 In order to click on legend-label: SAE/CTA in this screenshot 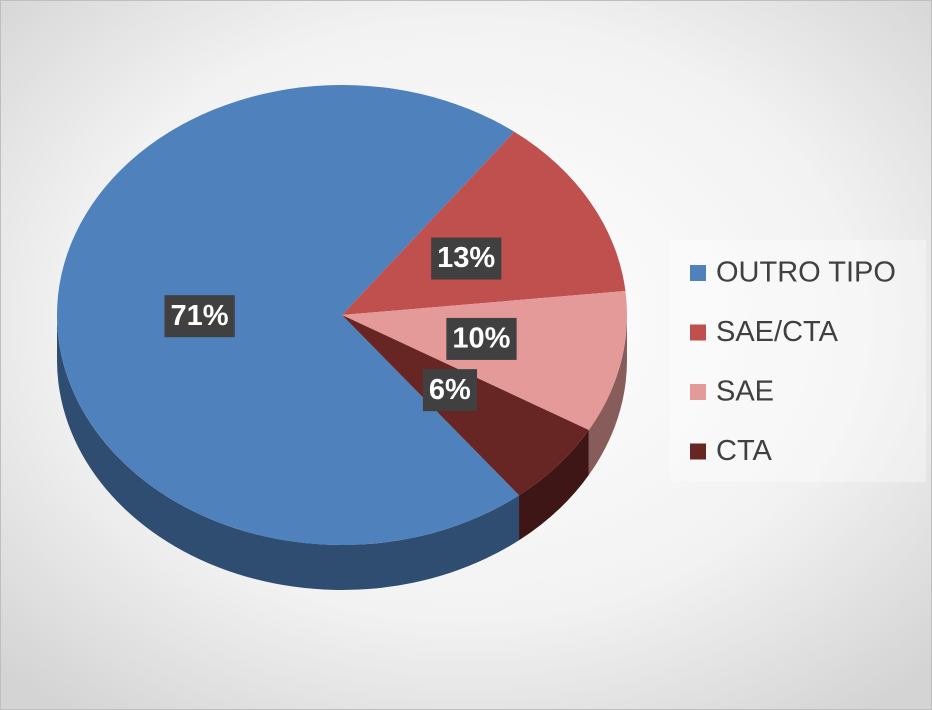, I will do `click(777, 332)`.